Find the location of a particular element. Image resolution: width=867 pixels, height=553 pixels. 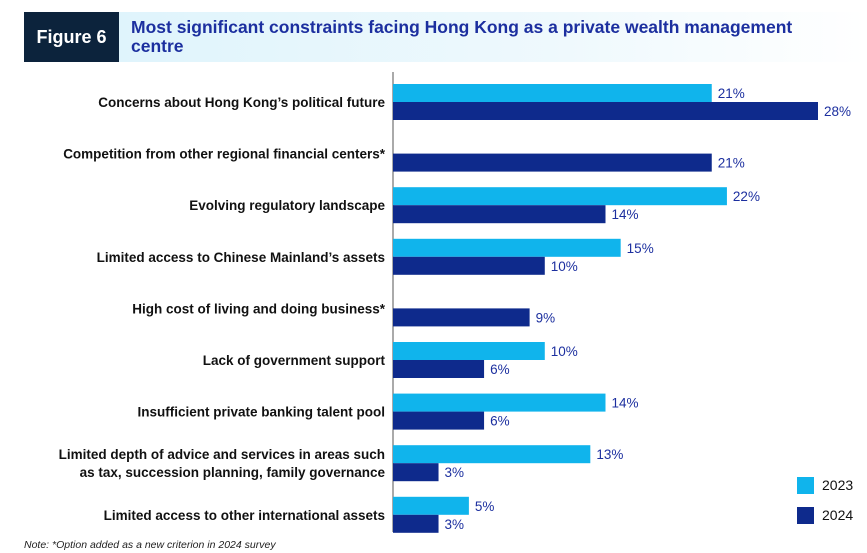

data-label-2023: 10% is located at coordinates (564, 351).